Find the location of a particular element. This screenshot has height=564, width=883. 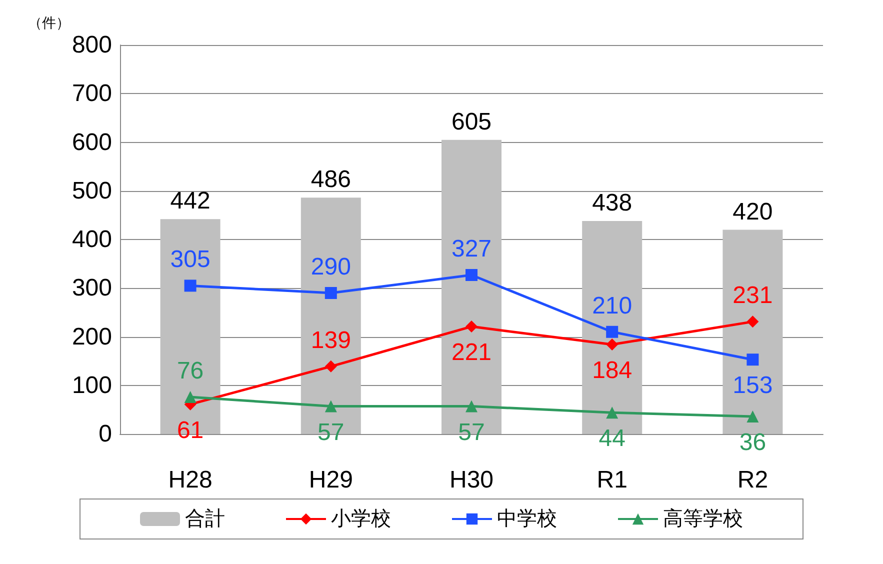

y-tick-label: 800 is located at coordinates (92, 45).